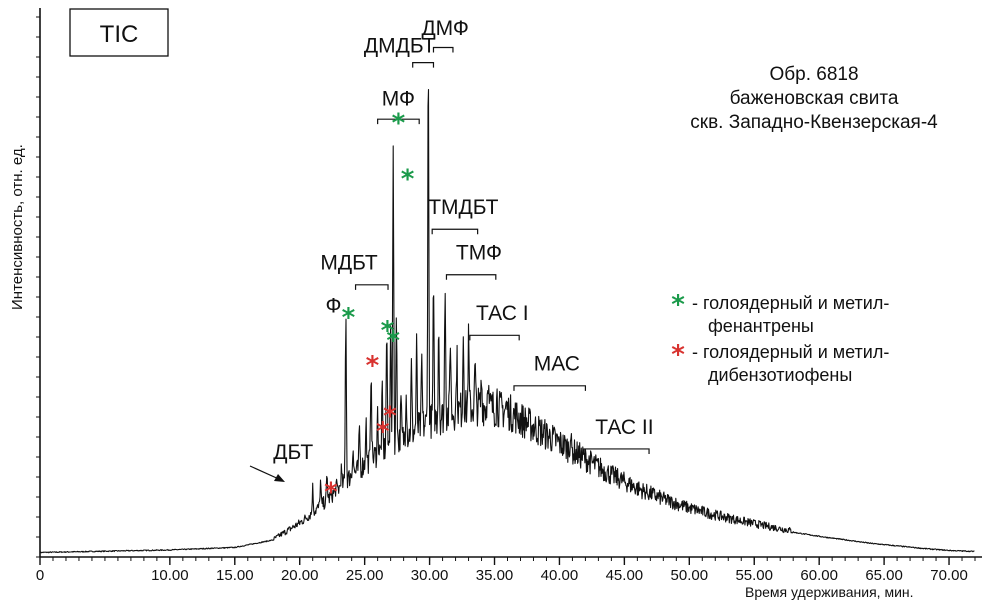 Image resolution: width=985 pixels, height=600 pixels. Describe the element at coordinates (365, 575) in the screenshot. I see `x-tick-label: 25.00` at that location.